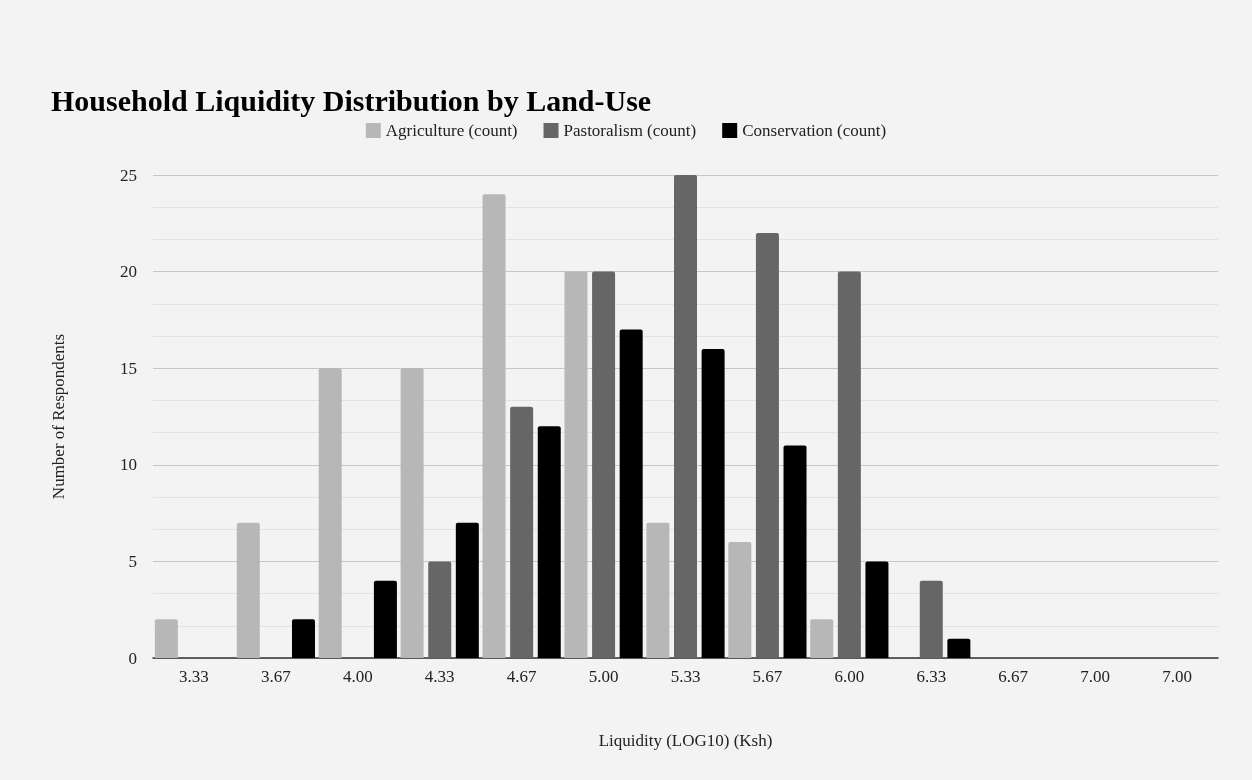 The image size is (1252, 780). Describe the element at coordinates (128, 465) in the screenshot. I see `y-tick-label: 10` at that location.